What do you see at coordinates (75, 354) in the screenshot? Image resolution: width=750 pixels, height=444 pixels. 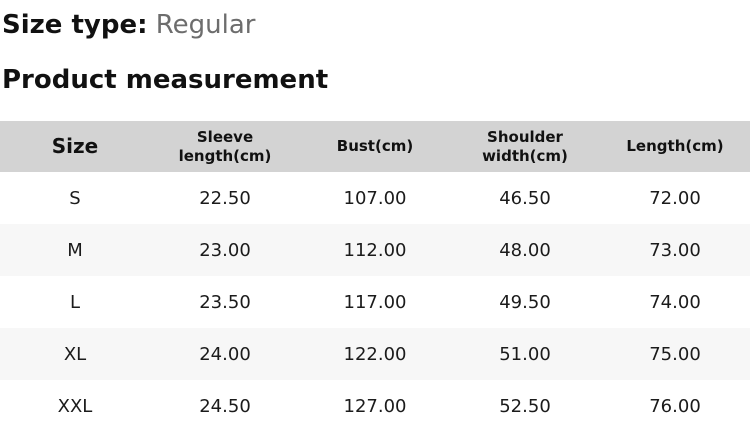 I see `size-cell: XL` at bounding box center [75, 354].